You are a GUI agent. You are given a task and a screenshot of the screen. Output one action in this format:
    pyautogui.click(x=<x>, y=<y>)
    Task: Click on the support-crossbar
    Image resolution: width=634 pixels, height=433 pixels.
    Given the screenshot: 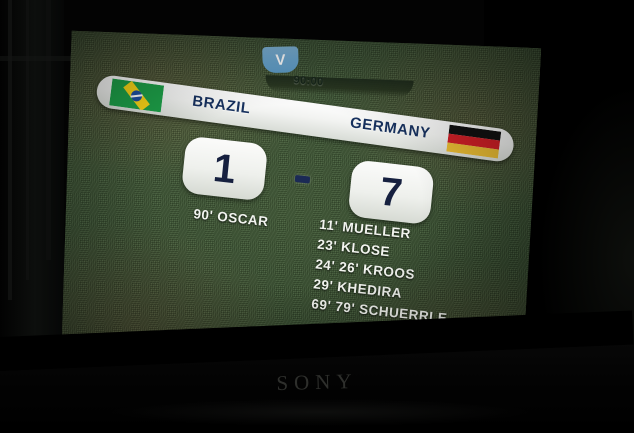 What is the action you would take?
    pyautogui.click(x=40, y=58)
    